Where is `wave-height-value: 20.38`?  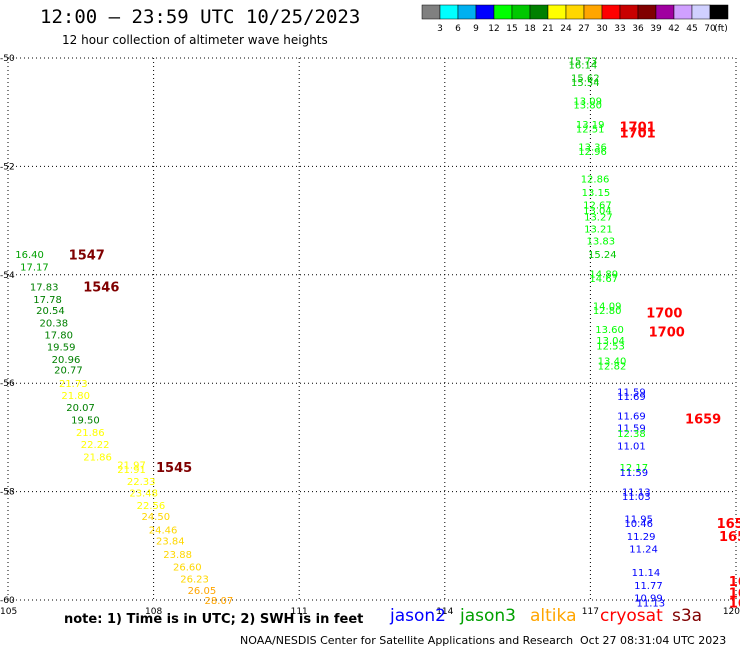 wave-height-value: 20.38 is located at coordinates (54, 323).